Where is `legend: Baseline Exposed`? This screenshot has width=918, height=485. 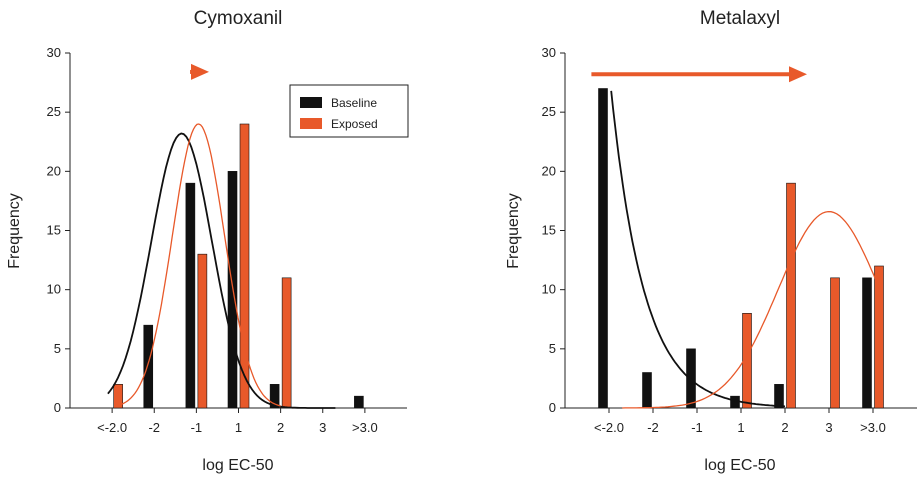
legend: Baseline Exposed is located at coordinates (349, 111).